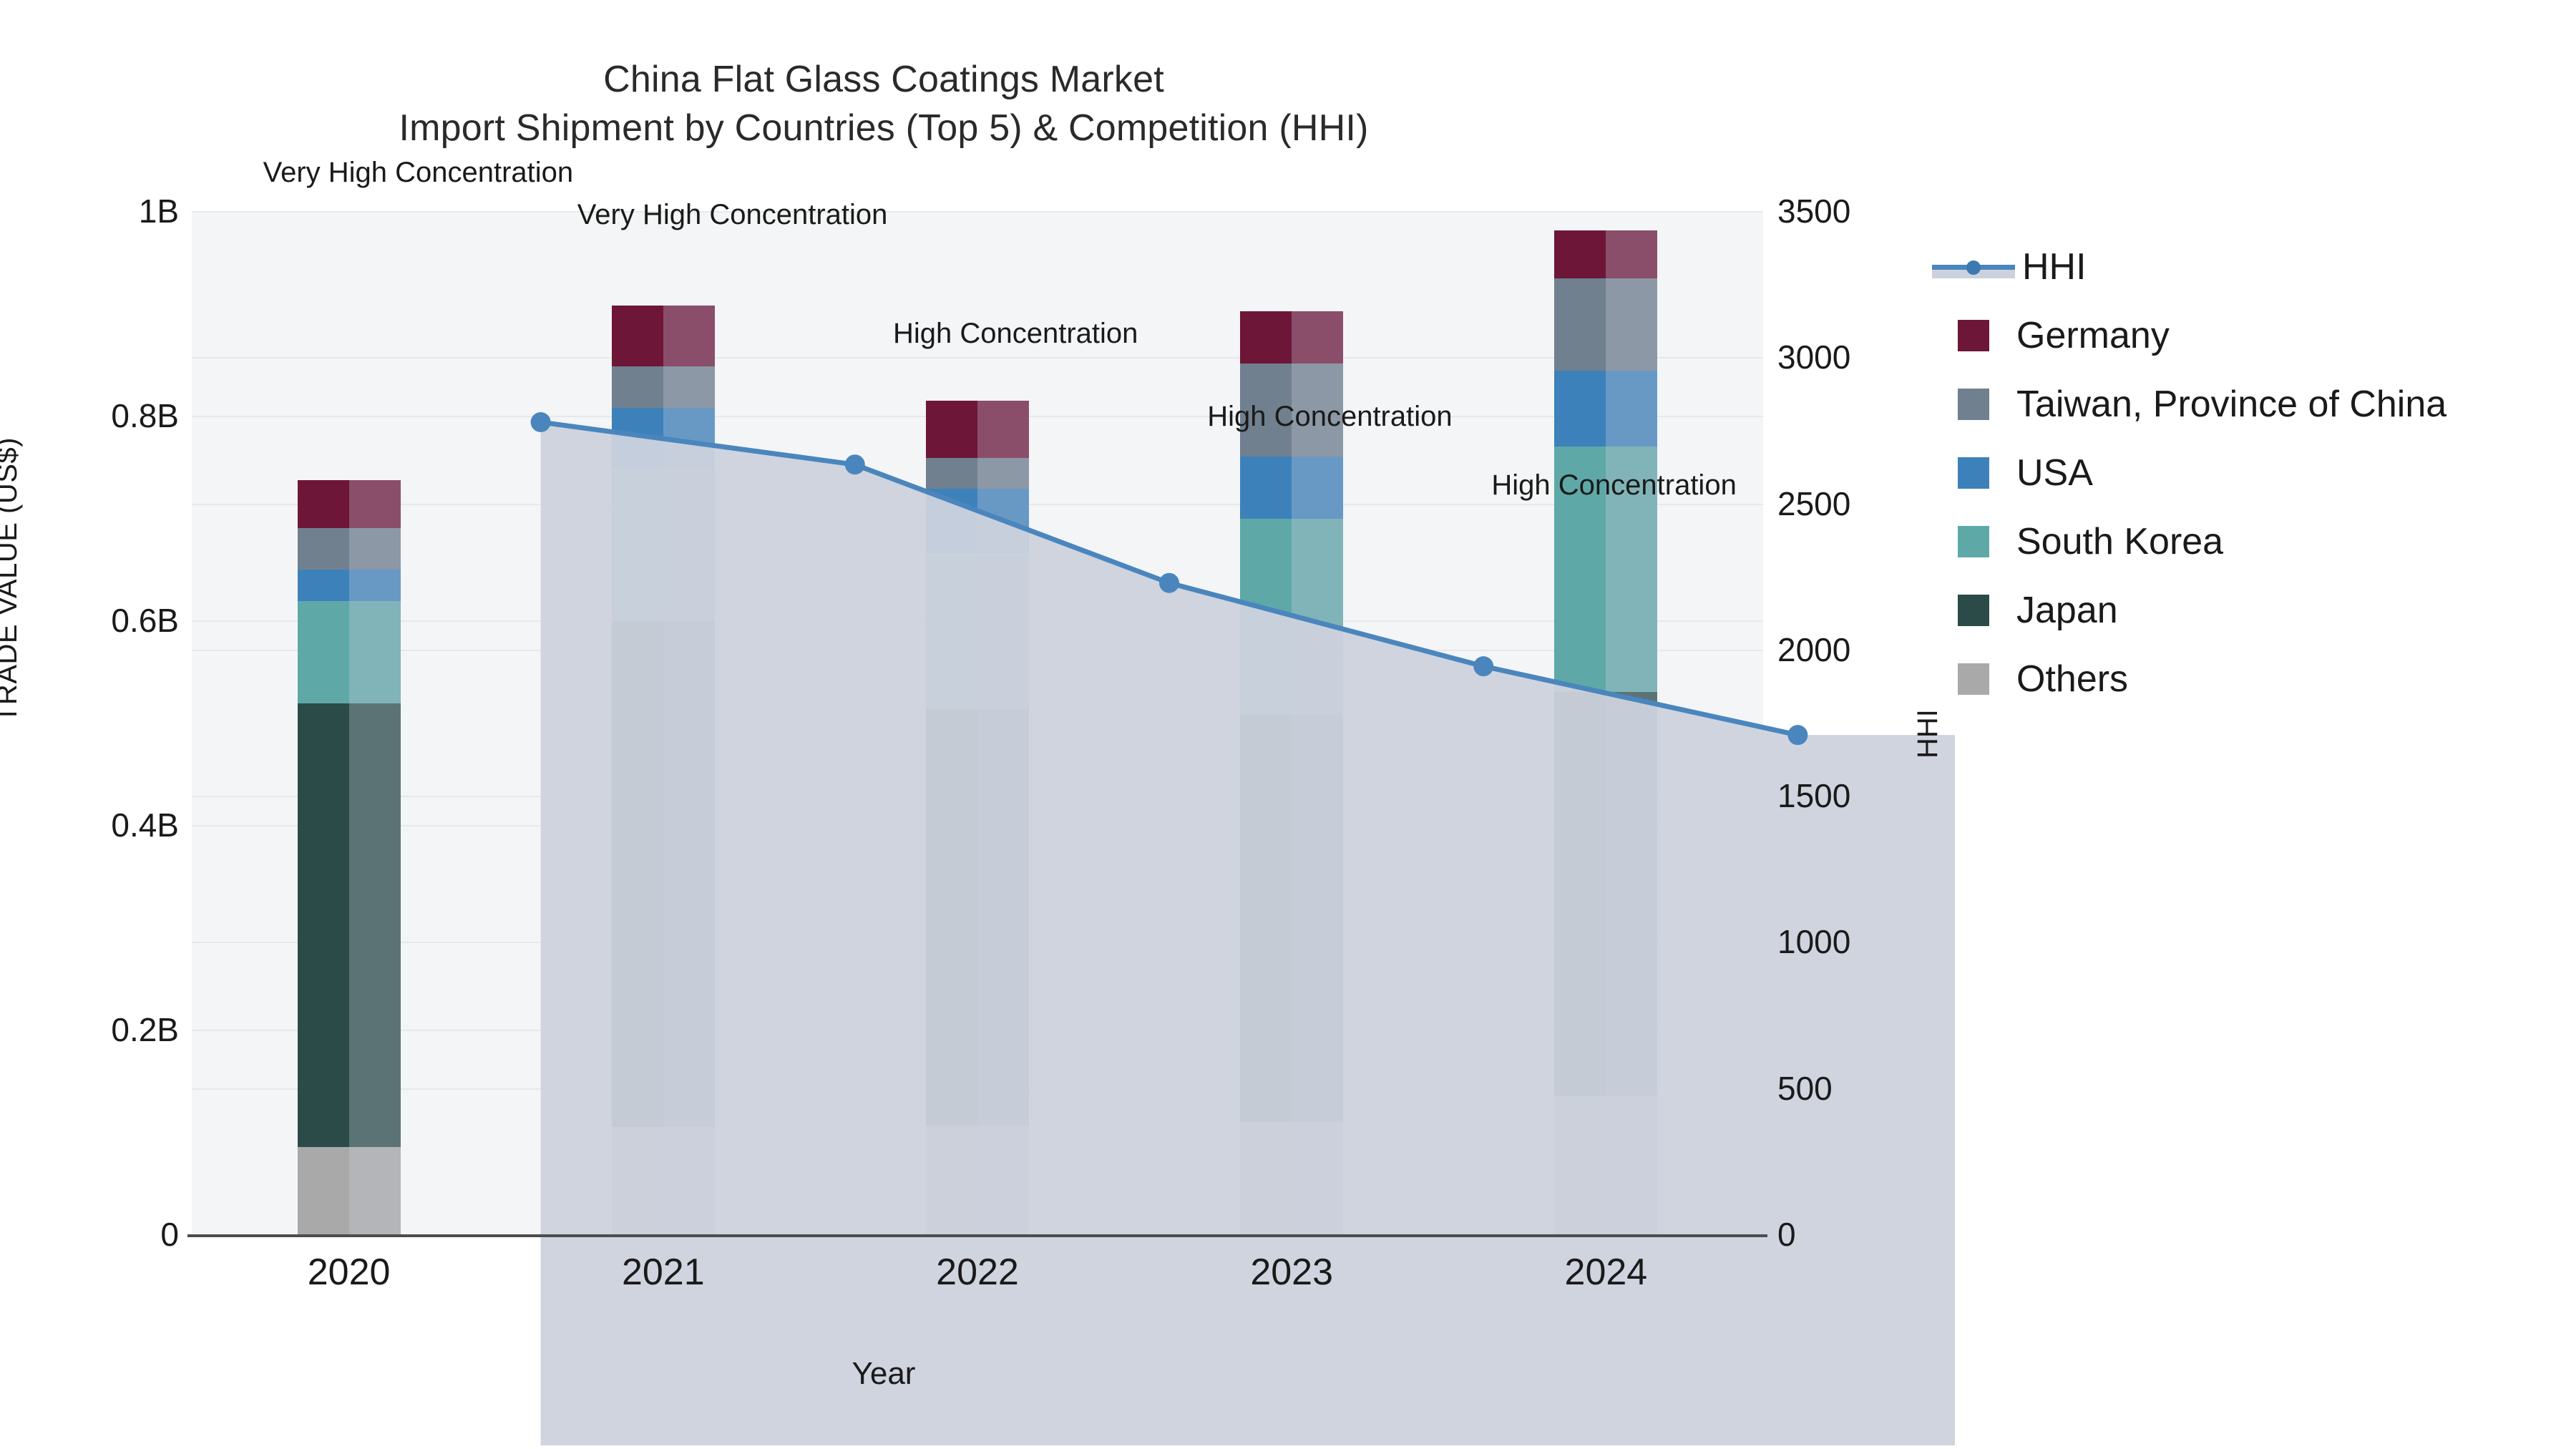 The image size is (2576, 1449). I want to click on legend-label: South Korea, so click(2120, 541).